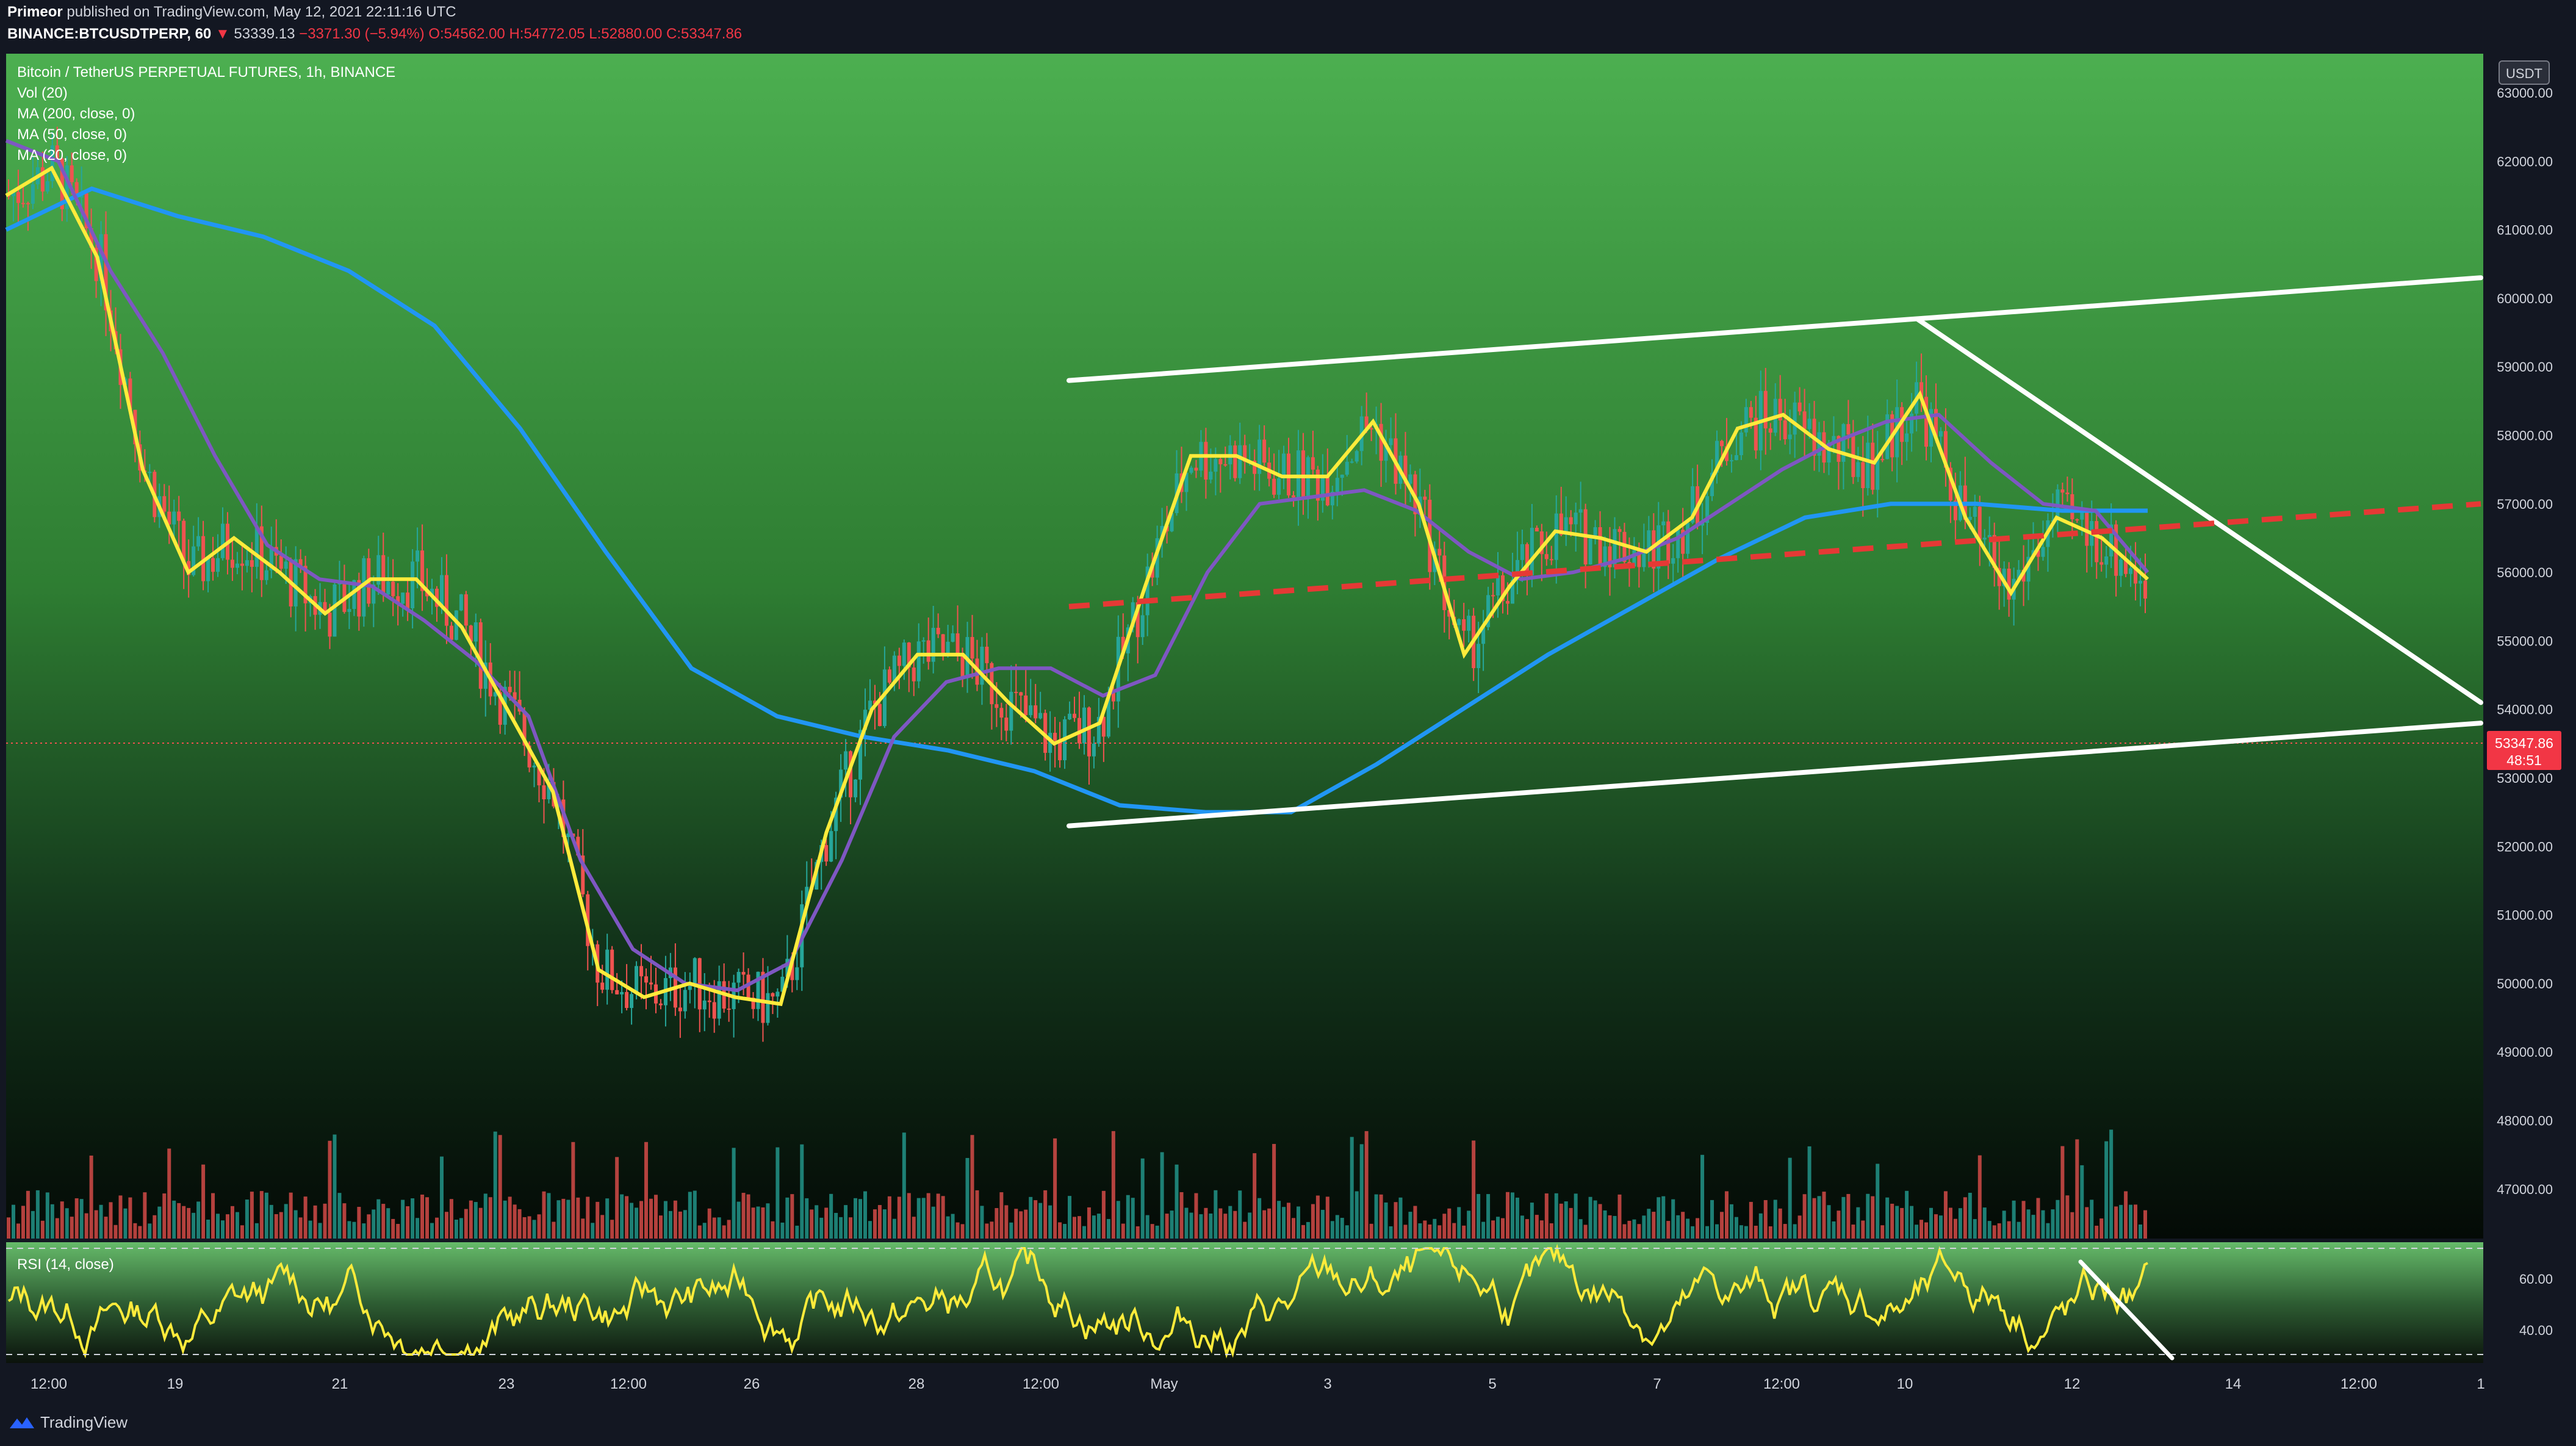 This screenshot has height=1446, width=2576. Describe the element at coordinates (1775, 775) in the screenshot. I see `channel-bottom-trendline` at that location.